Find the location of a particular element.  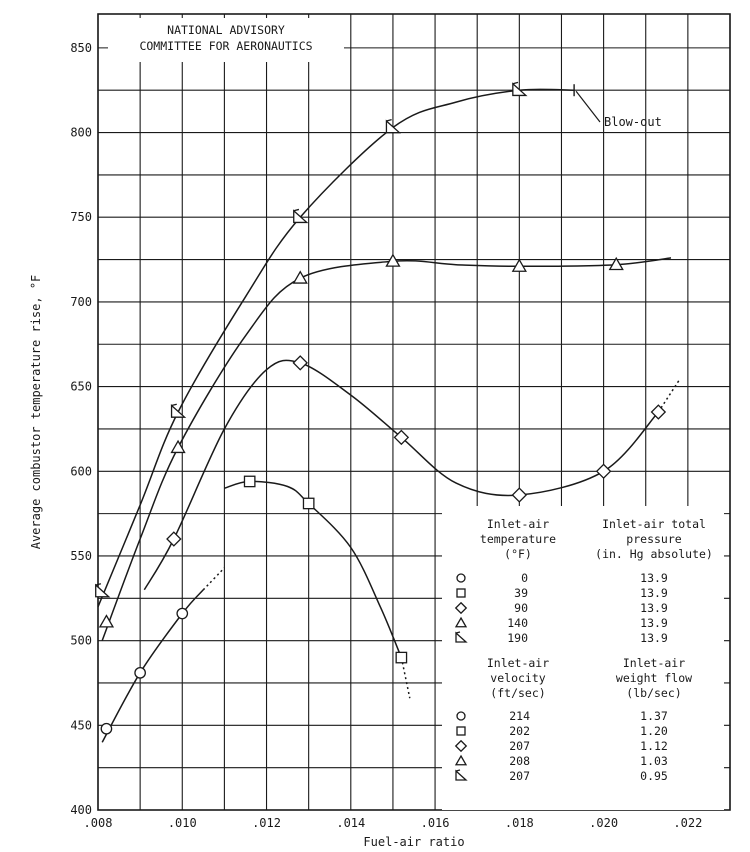

legend-header-pressure: pressure is located at coordinates (653, 539).